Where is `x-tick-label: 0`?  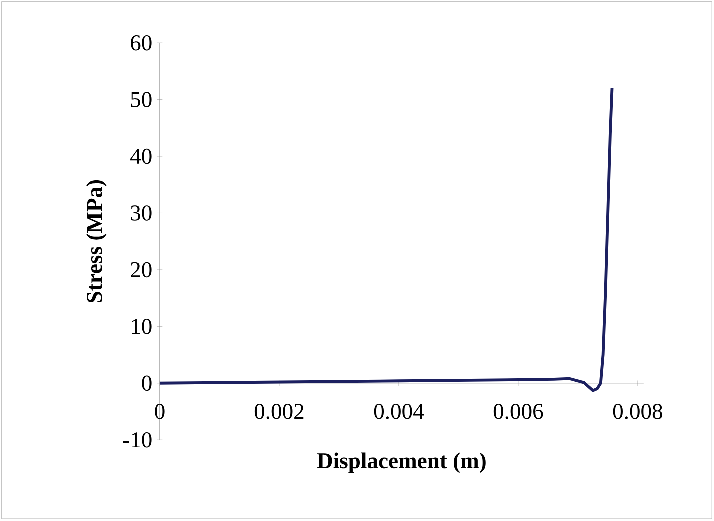 x-tick-label: 0 is located at coordinates (160, 412).